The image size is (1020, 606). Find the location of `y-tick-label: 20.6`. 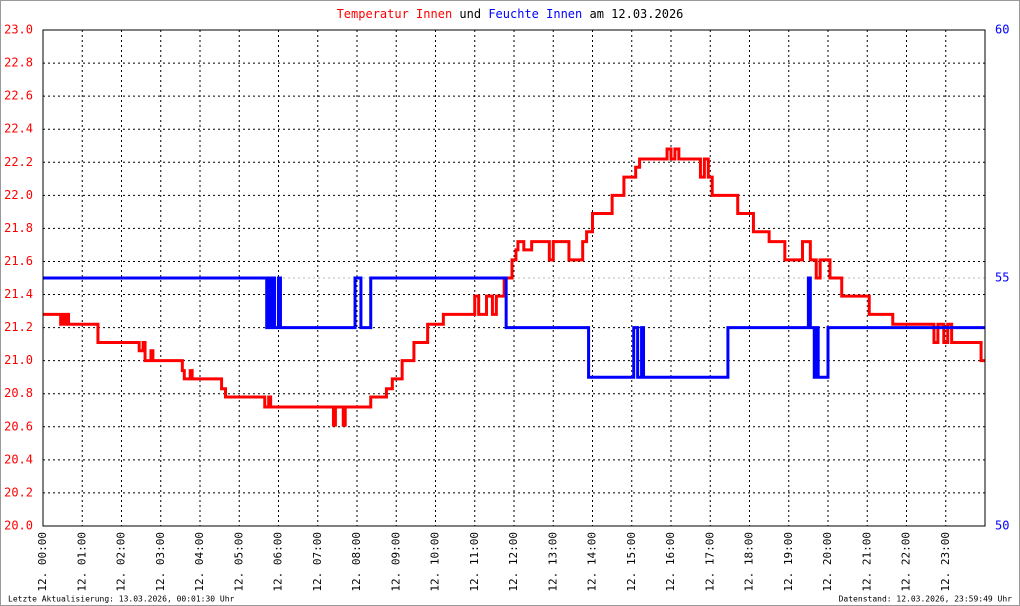

y-tick-label: 20.6 is located at coordinates (18, 426).